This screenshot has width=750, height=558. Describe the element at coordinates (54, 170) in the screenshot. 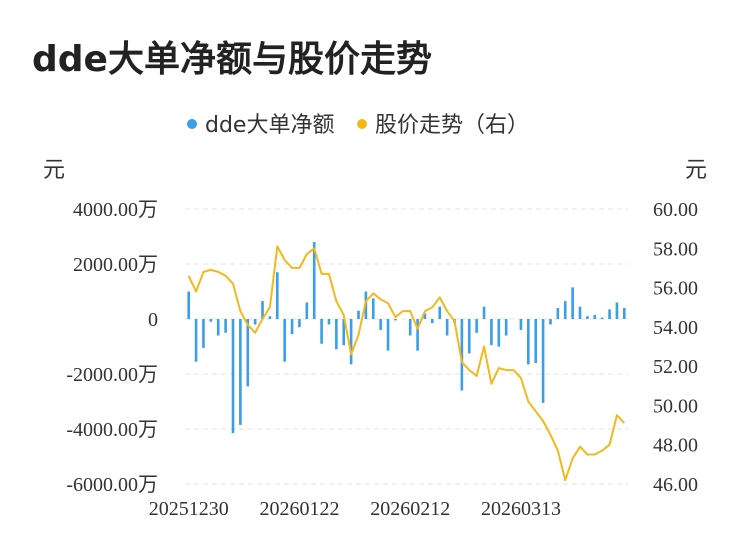

I see `left-axis-unit: 元` at that location.